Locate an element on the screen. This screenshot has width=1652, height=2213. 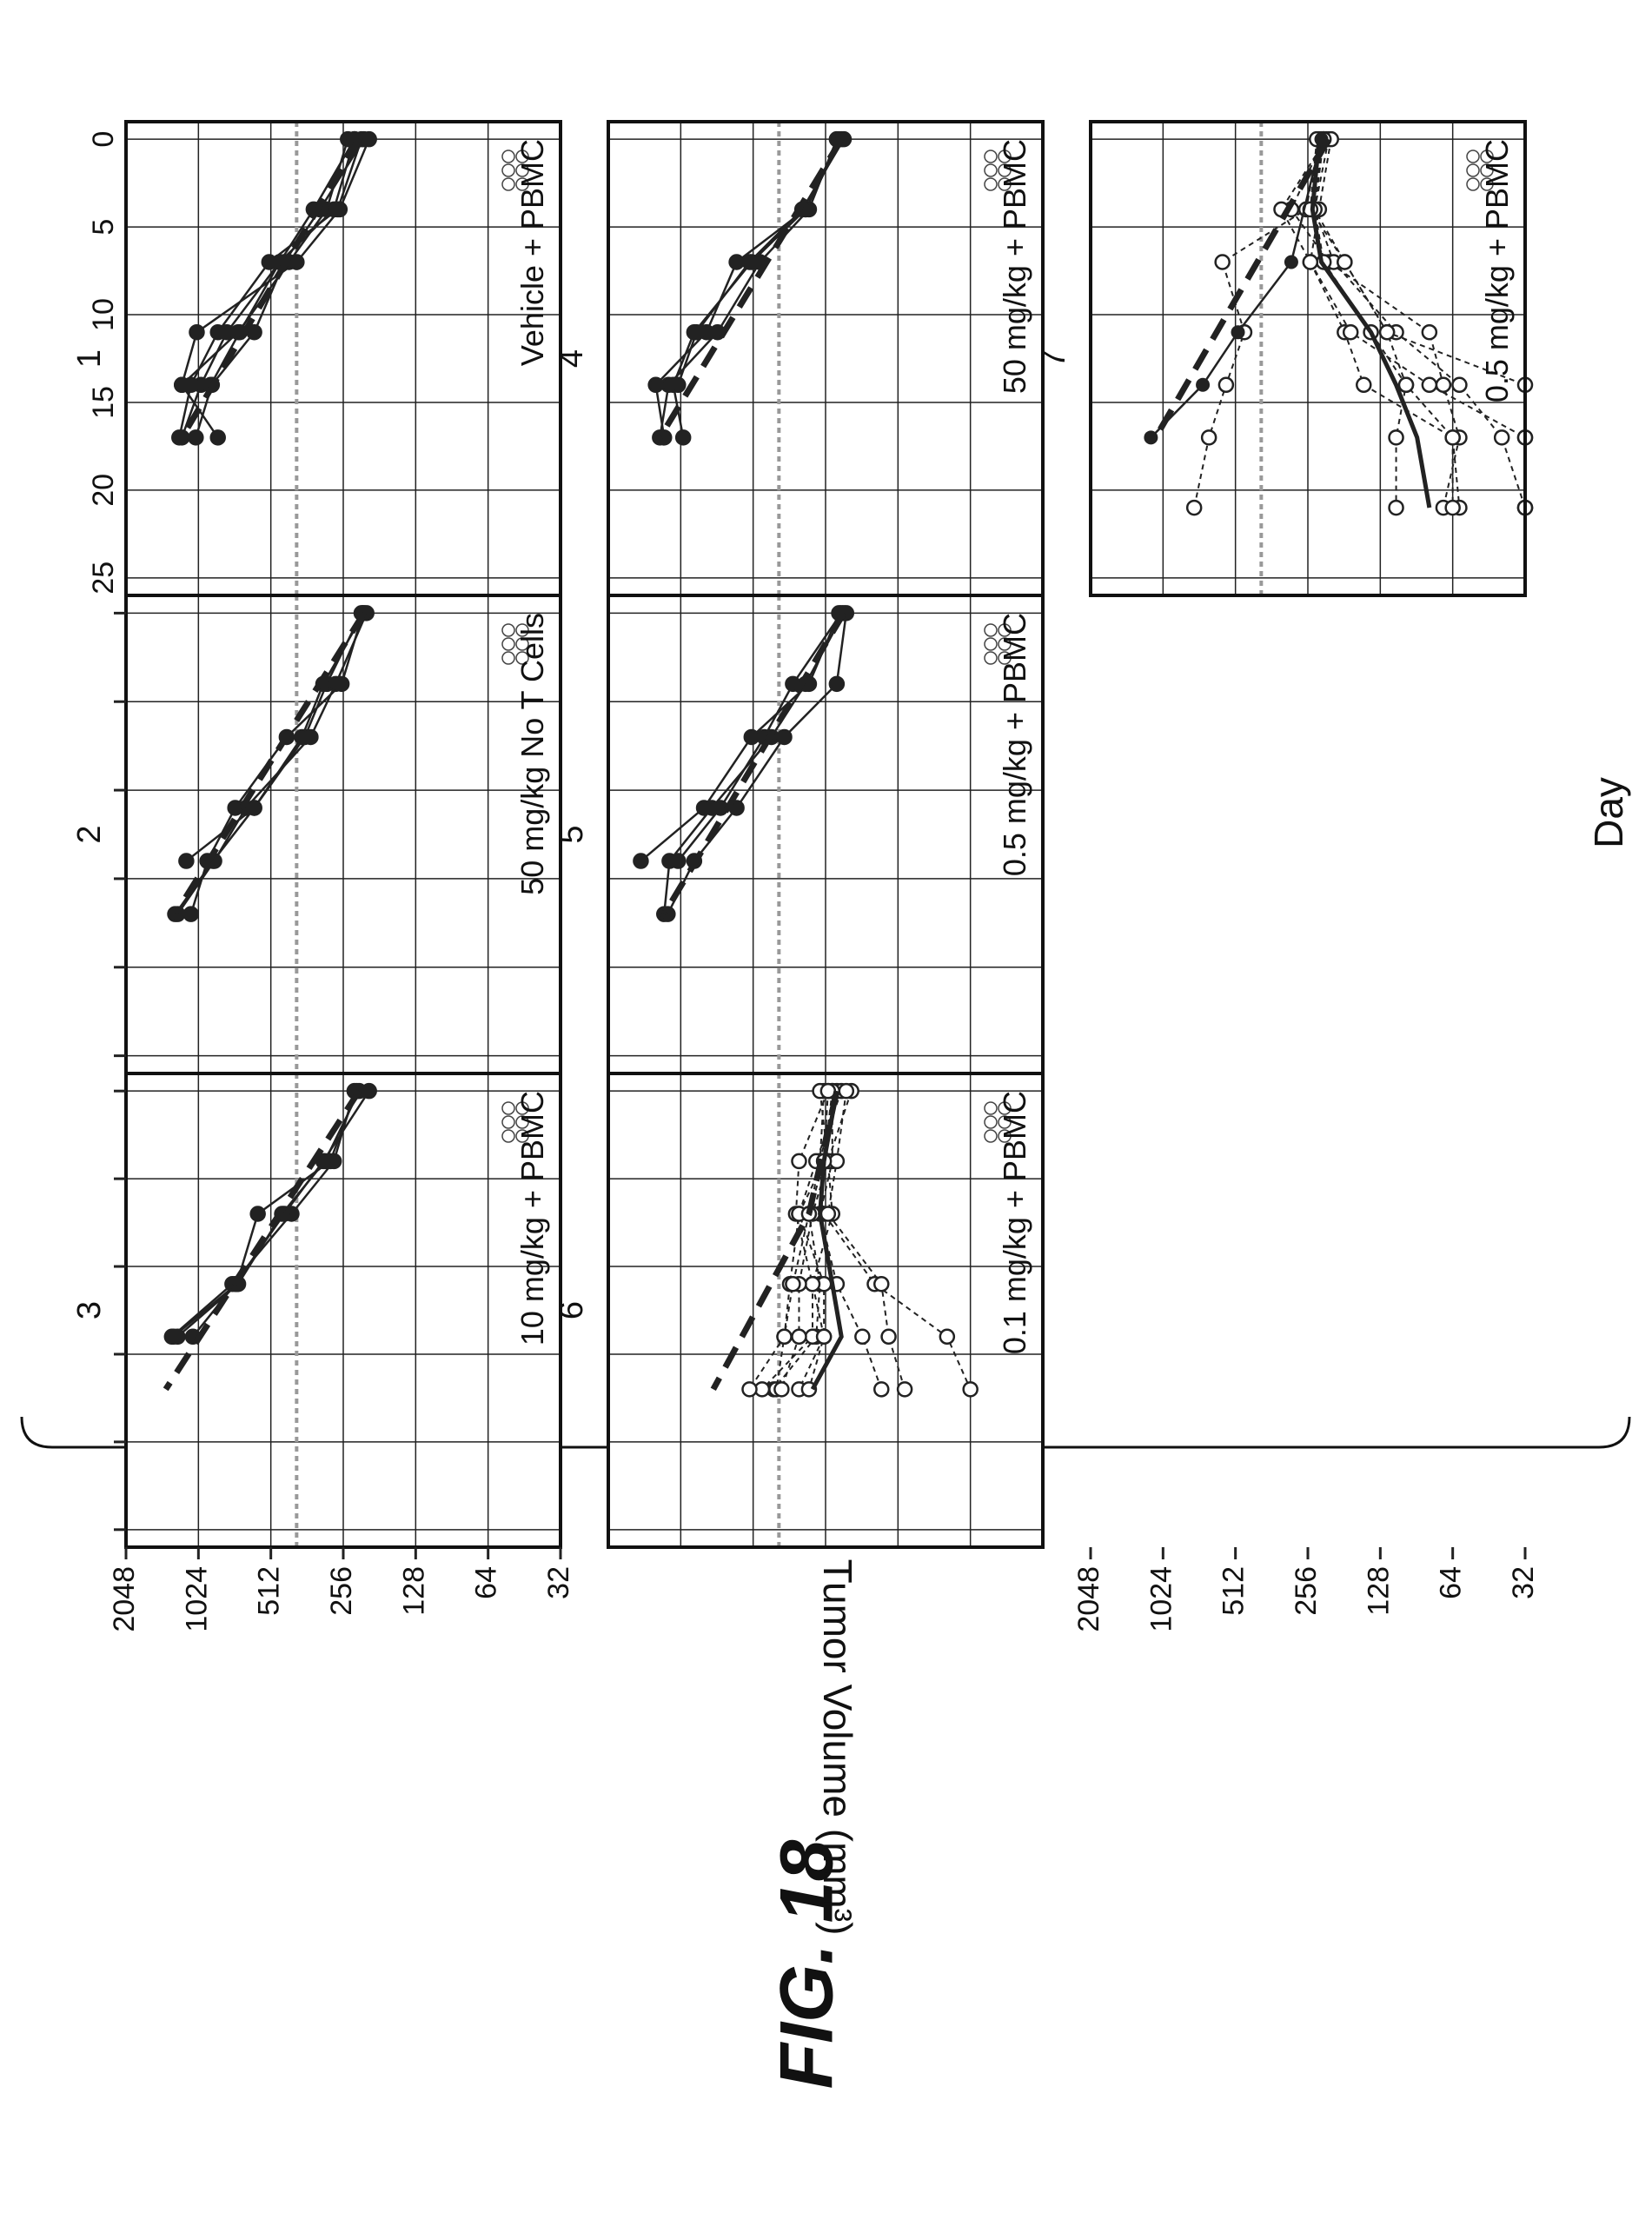
panel-number: 6 is located at coordinates (572, 1310).